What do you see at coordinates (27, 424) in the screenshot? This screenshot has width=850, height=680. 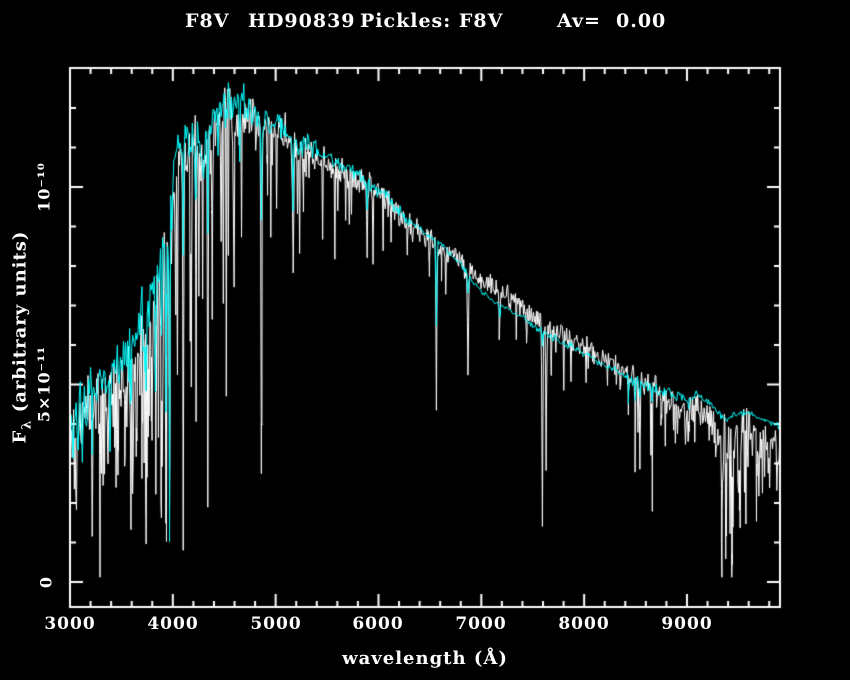 I see `y-axis-title-lambda-subscript: λ` at bounding box center [27, 424].